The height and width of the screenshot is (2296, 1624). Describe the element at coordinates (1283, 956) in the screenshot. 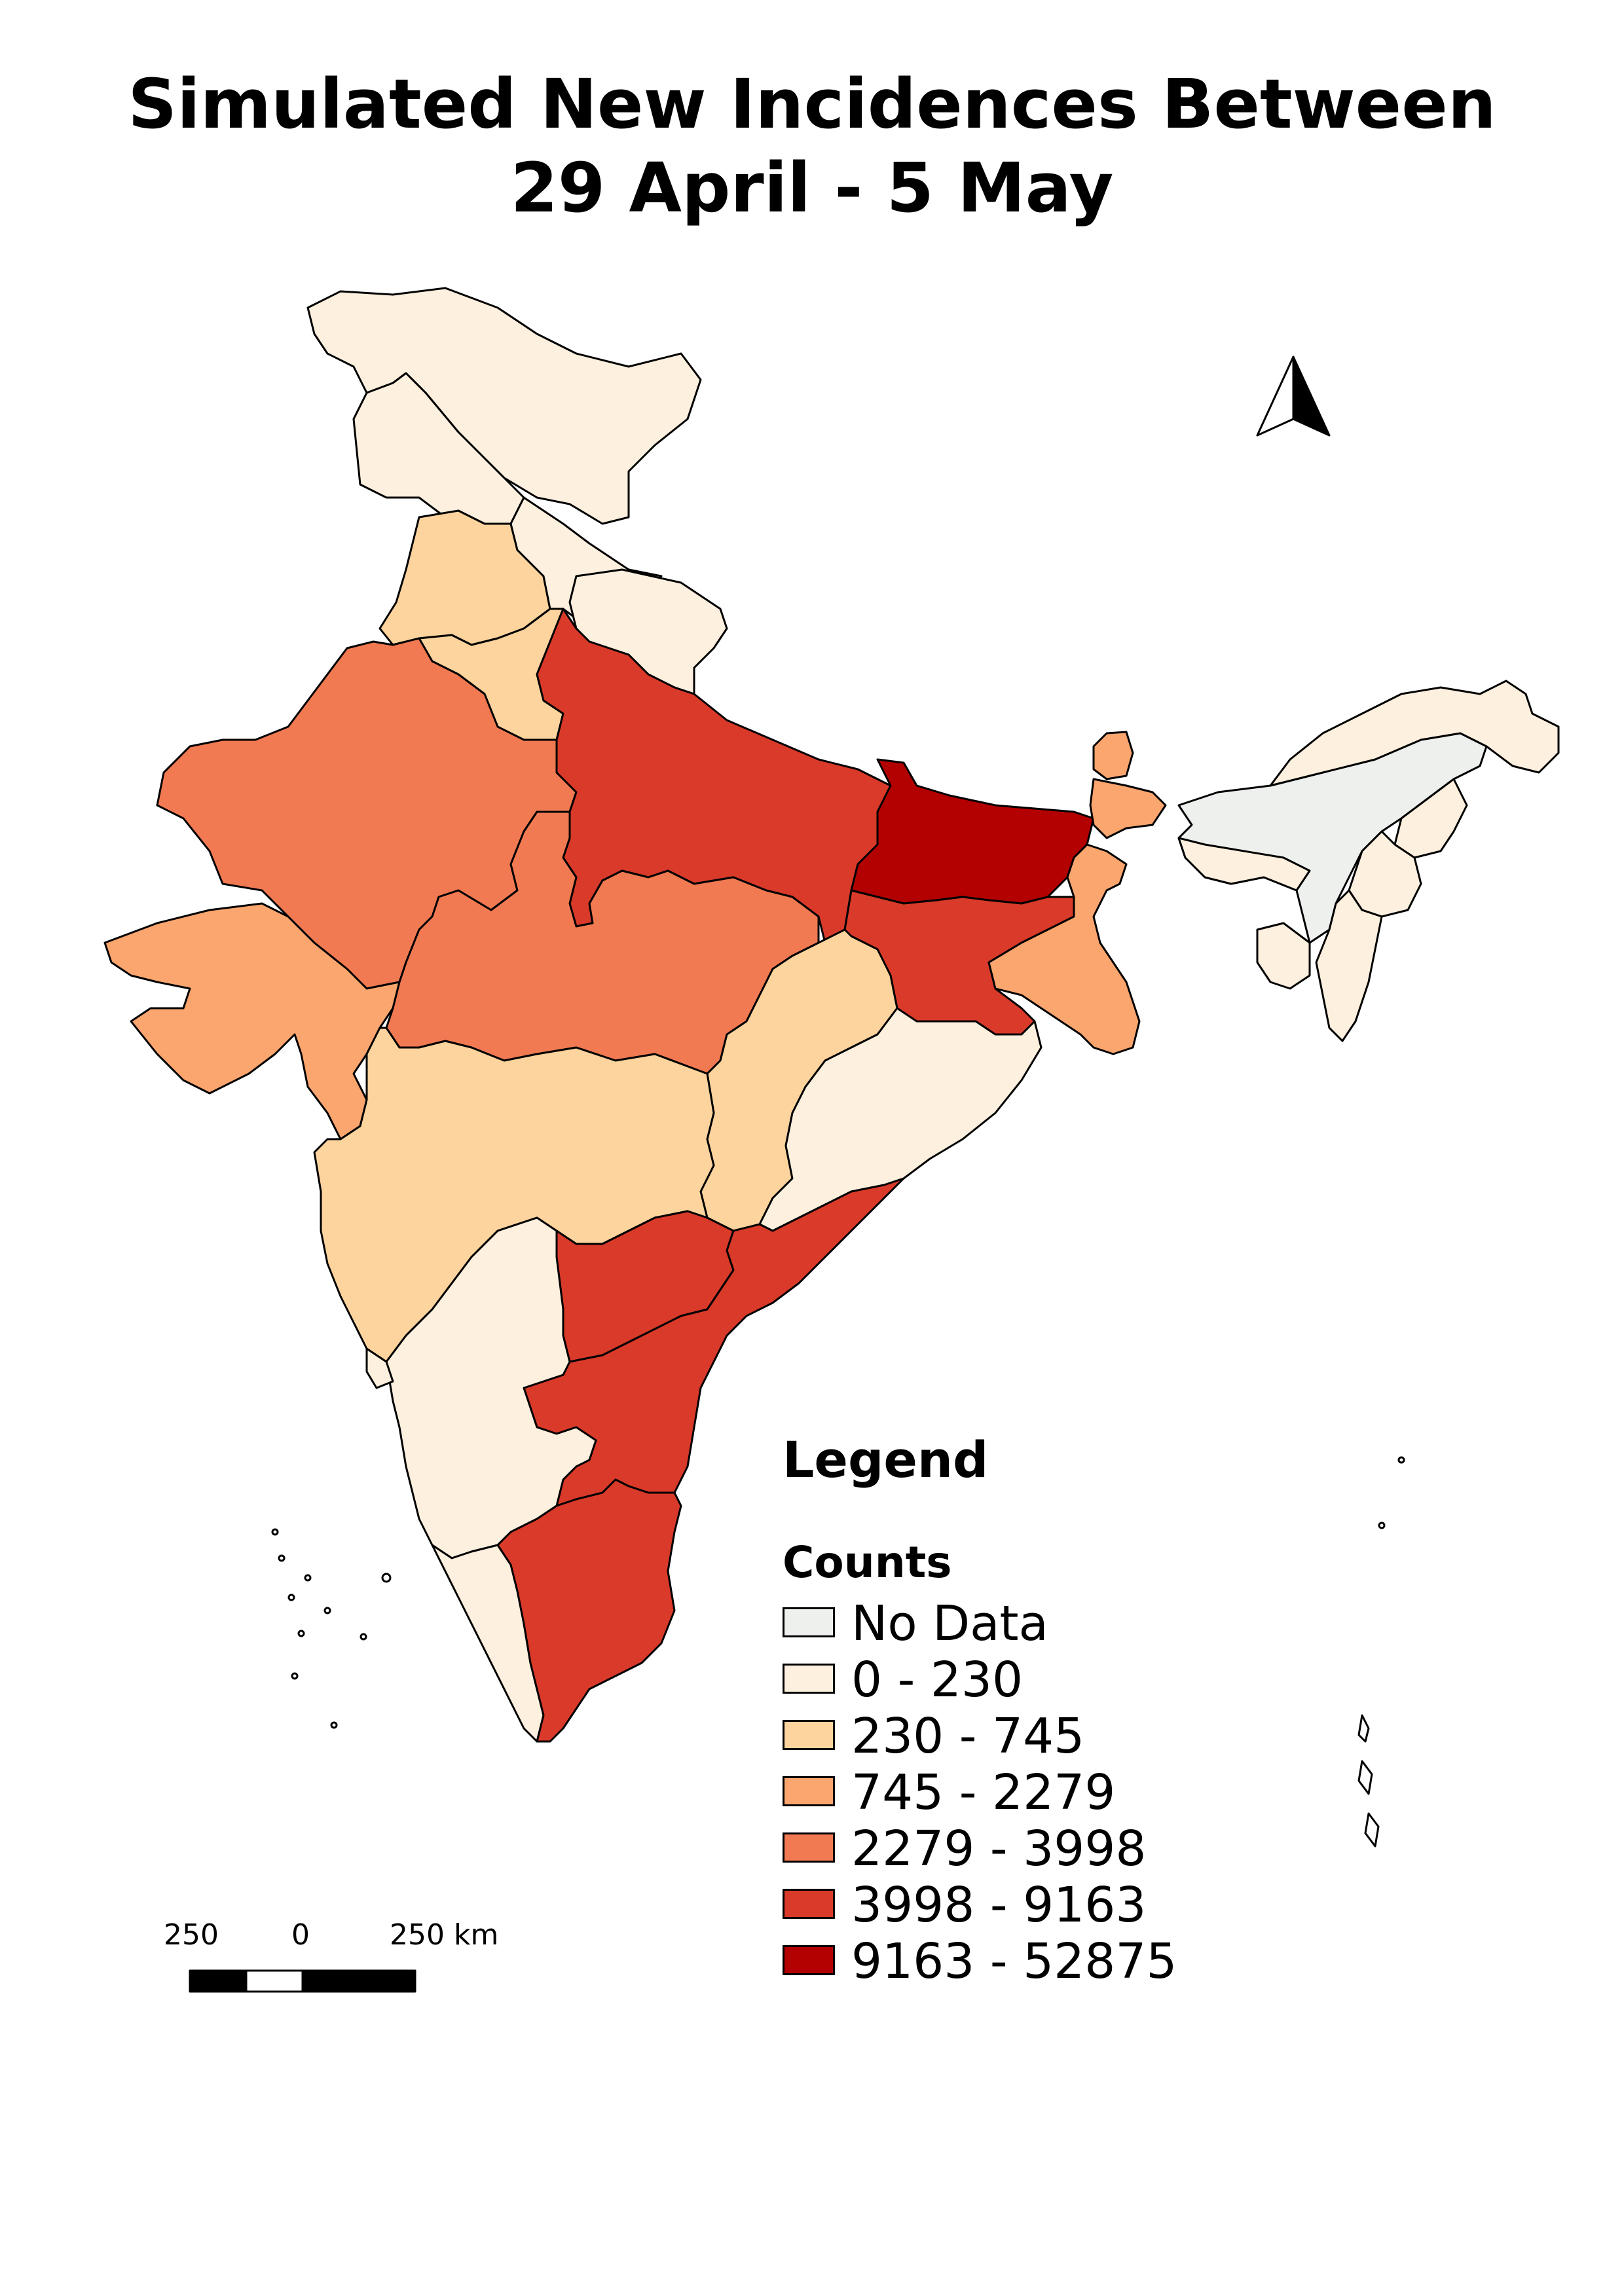

I see `region-tripura` at that location.